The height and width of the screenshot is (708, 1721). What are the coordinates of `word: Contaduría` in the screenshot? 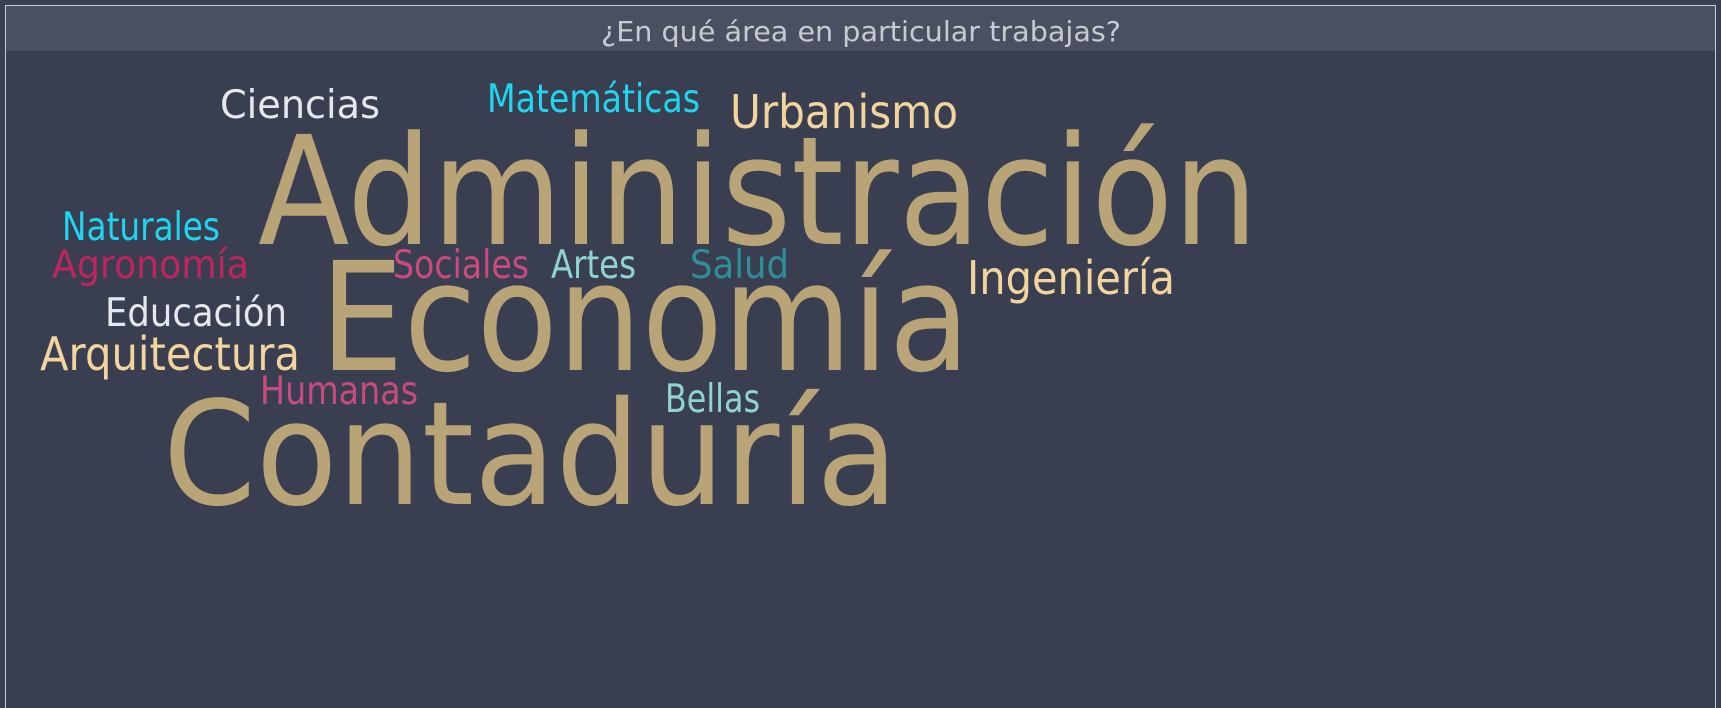 It's located at (530, 454).